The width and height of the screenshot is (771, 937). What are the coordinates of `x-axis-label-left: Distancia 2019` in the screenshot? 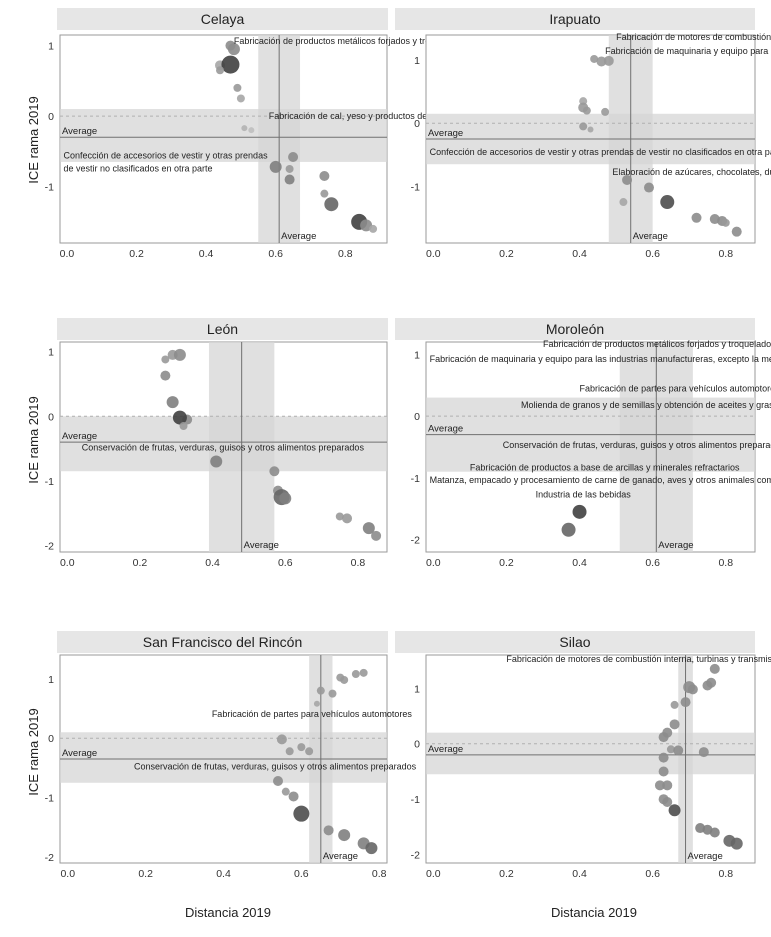 It's located at (228, 912).